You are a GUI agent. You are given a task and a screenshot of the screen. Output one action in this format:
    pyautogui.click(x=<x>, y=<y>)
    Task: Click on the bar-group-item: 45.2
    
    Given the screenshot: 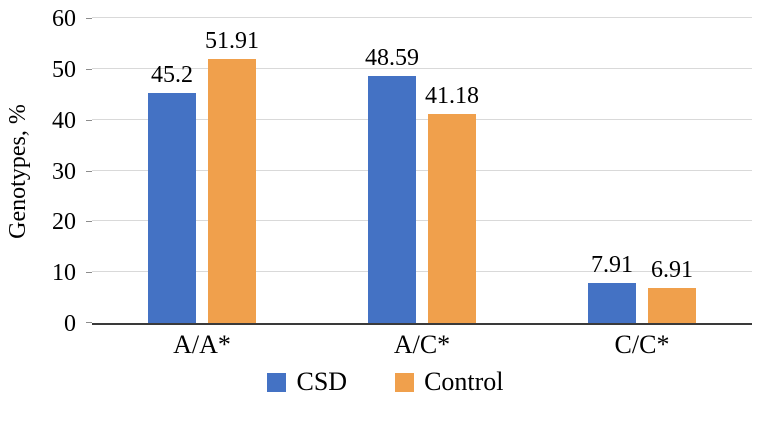 What is the action you would take?
    pyautogui.click(x=172, y=170)
    